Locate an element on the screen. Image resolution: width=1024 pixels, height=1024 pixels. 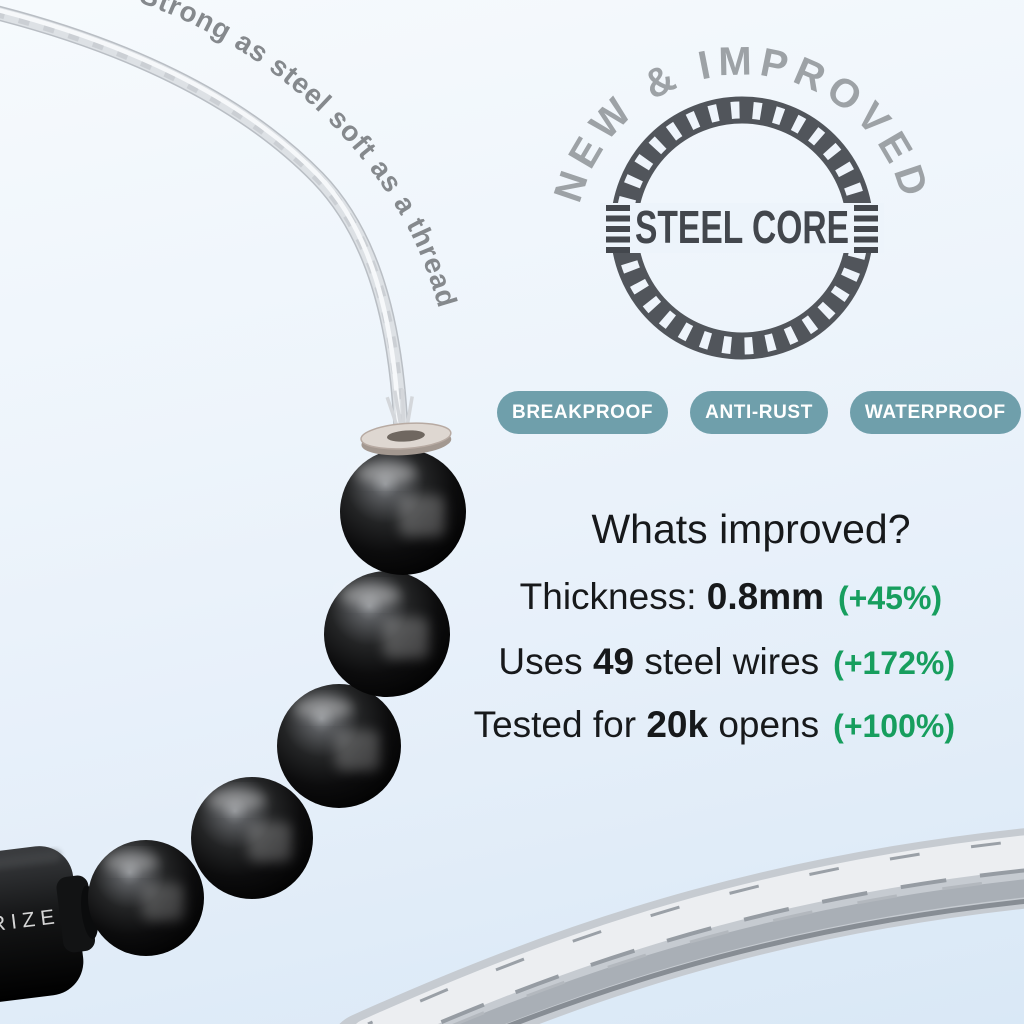
improvement-delta: (+100%) is located at coordinates (894, 726).